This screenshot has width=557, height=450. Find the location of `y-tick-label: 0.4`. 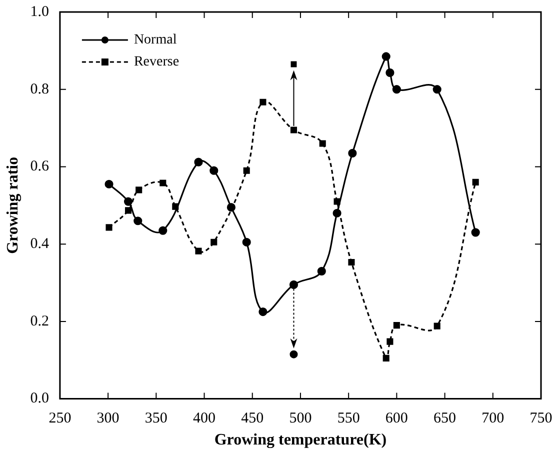

y-tick-label: 0.4 is located at coordinates (40, 244).